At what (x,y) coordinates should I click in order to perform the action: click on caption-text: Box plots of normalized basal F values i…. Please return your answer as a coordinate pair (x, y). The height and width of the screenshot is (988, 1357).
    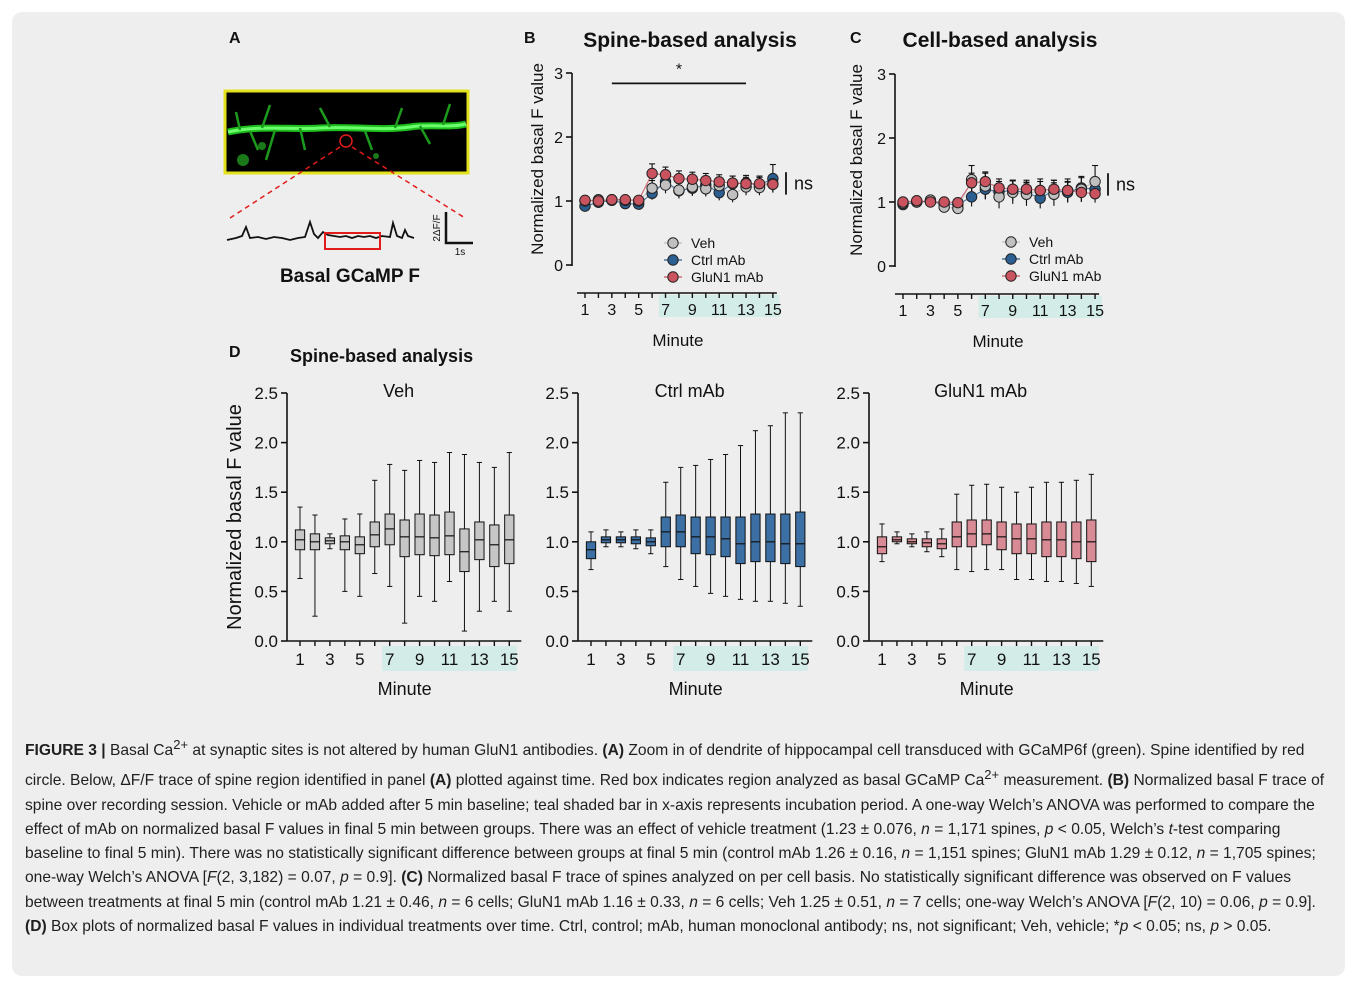
    Looking at the image, I should click on (583, 926).